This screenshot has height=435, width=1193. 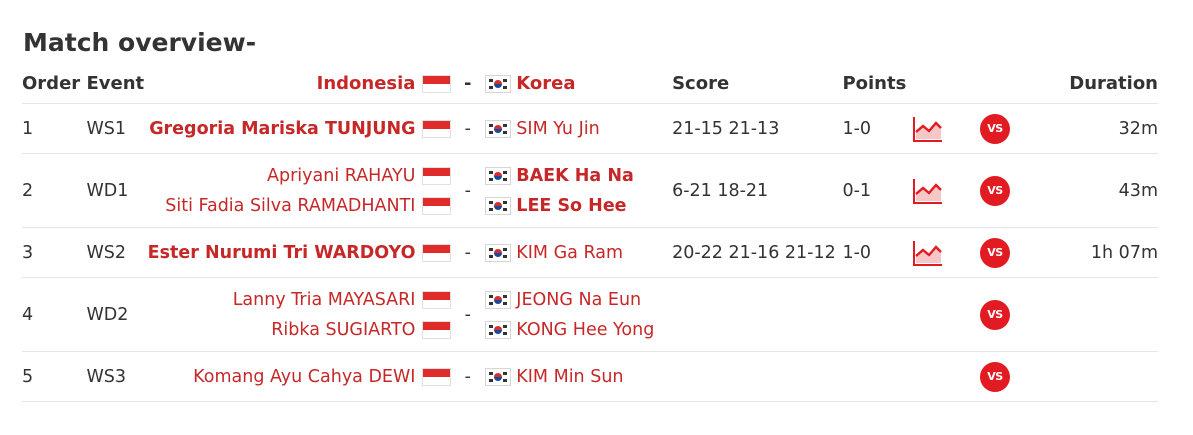 What do you see at coordinates (341, 175) in the screenshot?
I see `home-player-link: Apriyani RAHAYU` at bounding box center [341, 175].